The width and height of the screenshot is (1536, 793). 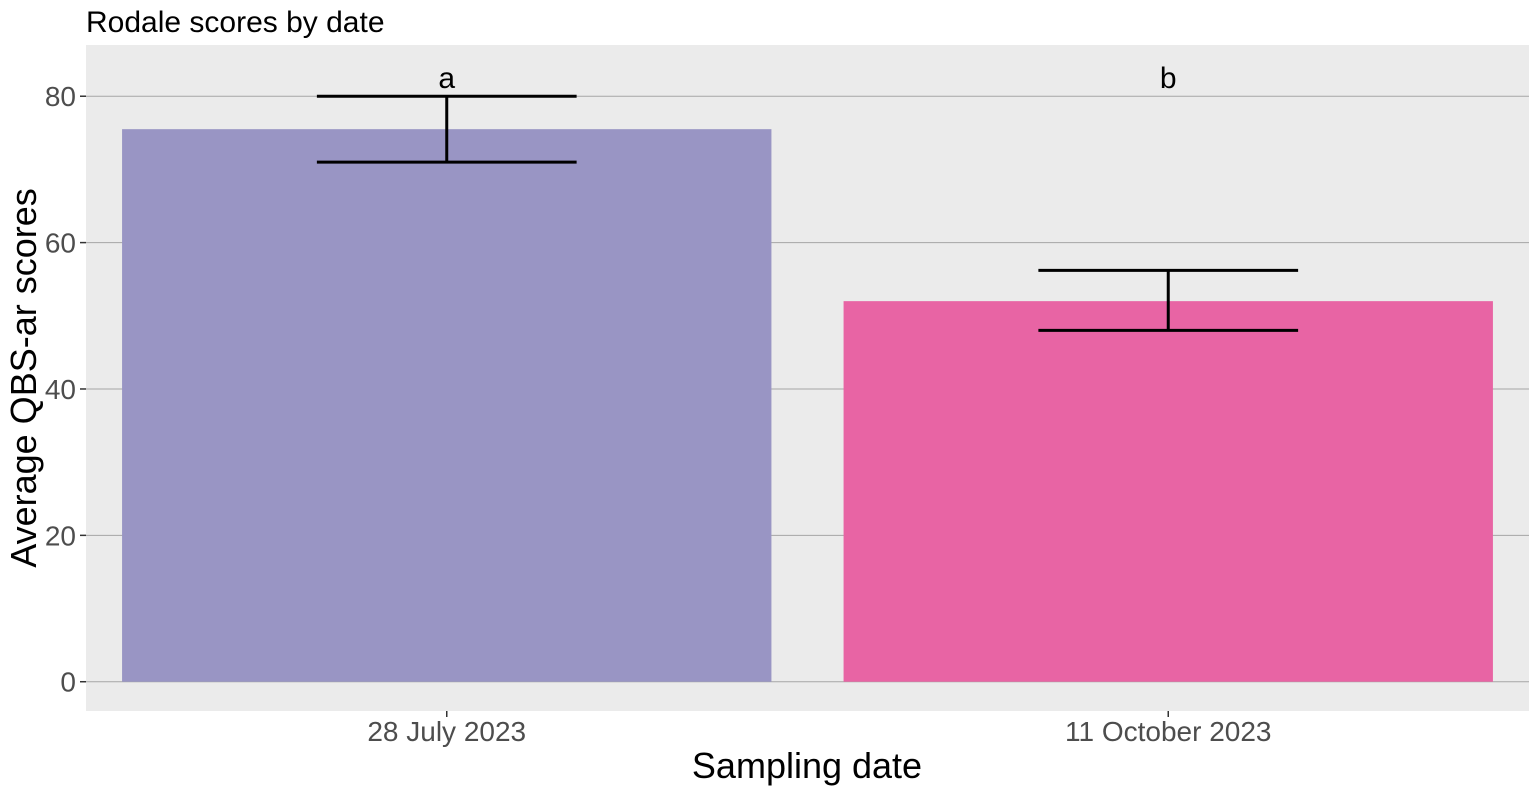 I want to click on x-axis-title: Sampling date, so click(x=807, y=765).